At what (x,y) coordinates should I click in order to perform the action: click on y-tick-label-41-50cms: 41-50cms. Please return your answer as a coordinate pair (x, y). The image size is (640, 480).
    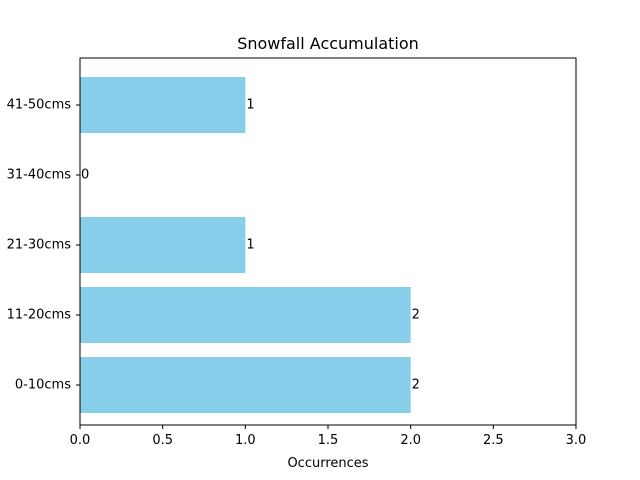
    Looking at the image, I should click on (39, 105).